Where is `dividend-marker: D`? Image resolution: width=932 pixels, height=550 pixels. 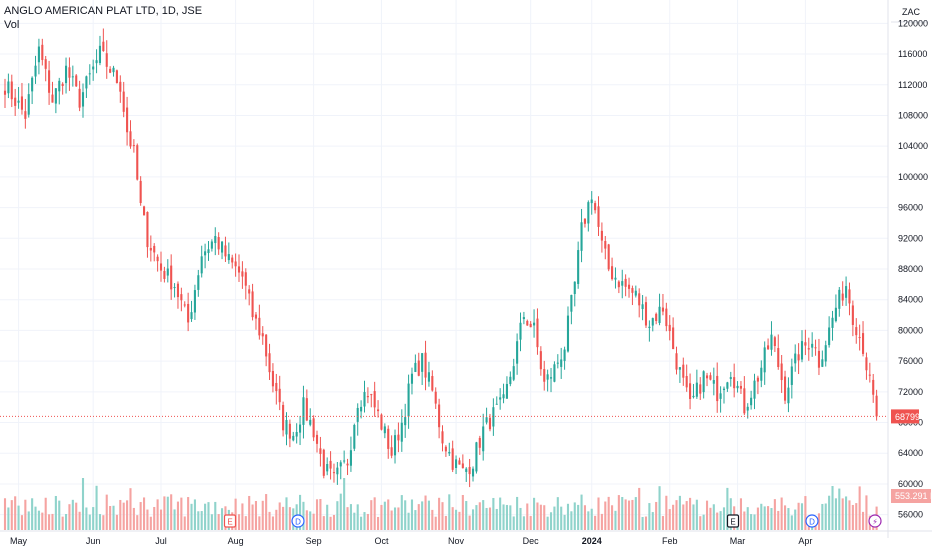 dividend-marker: D is located at coordinates (812, 521).